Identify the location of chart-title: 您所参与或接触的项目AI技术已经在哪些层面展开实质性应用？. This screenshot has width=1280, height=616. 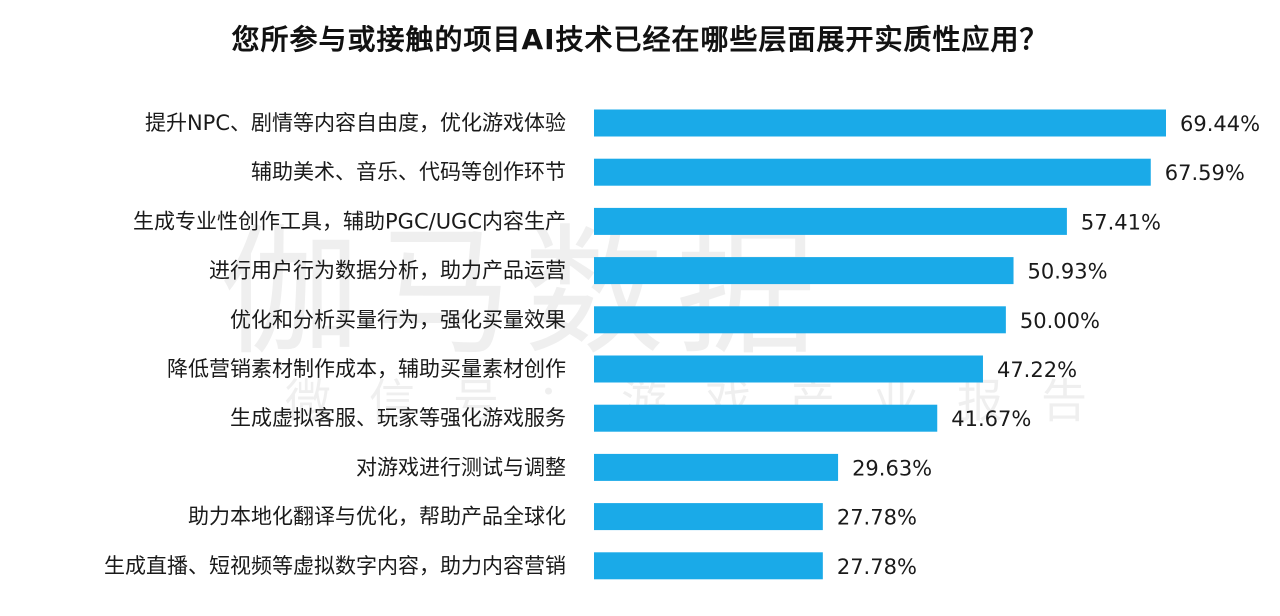
(640, 39).